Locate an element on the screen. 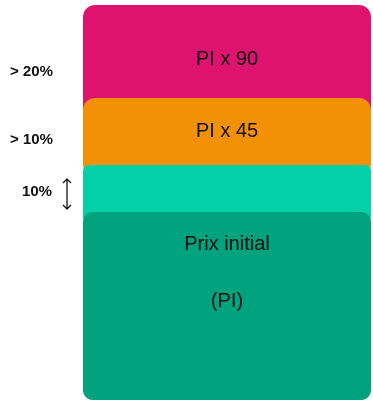 The height and width of the screenshot is (403, 373). double-arrow-icon is located at coordinates (67, 194).